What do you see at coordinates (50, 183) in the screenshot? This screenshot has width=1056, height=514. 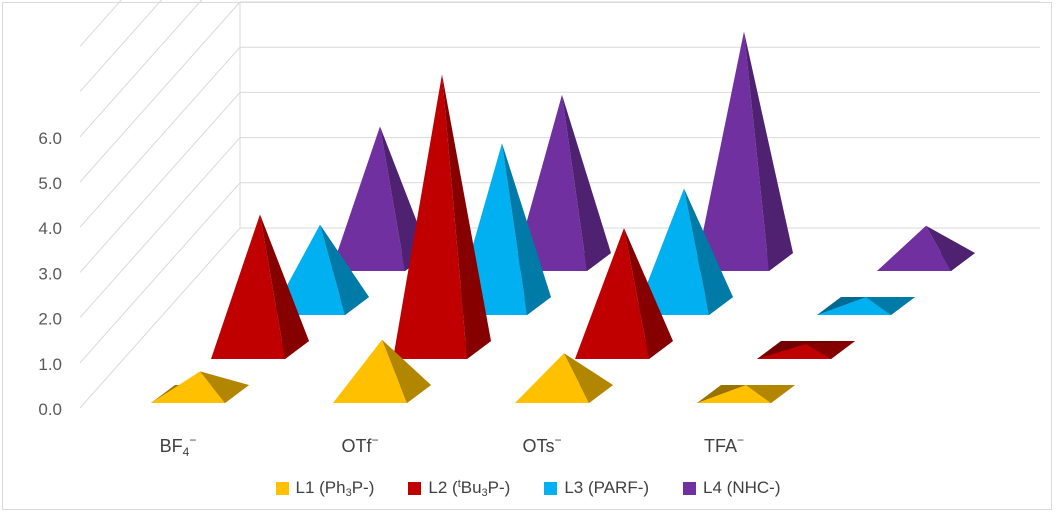 I see `y-tick-label: 5.0` at bounding box center [50, 183].